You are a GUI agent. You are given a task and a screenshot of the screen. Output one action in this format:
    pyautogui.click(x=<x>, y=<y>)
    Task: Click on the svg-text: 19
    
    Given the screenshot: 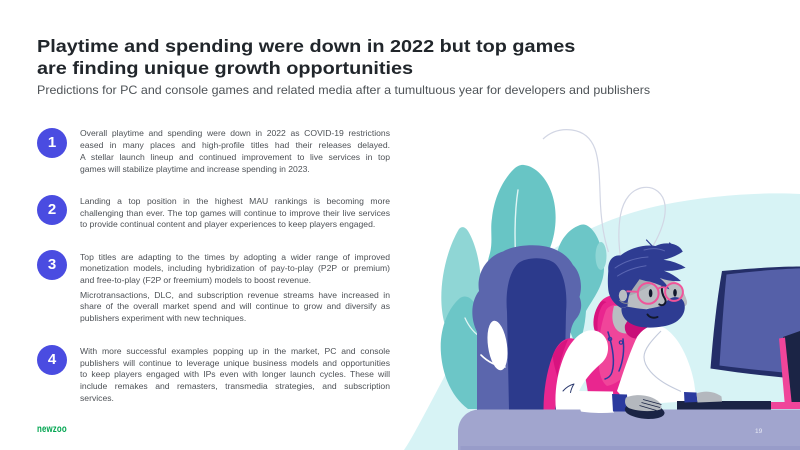 What is the action you would take?
    pyautogui.click(x=759, y=431)
    